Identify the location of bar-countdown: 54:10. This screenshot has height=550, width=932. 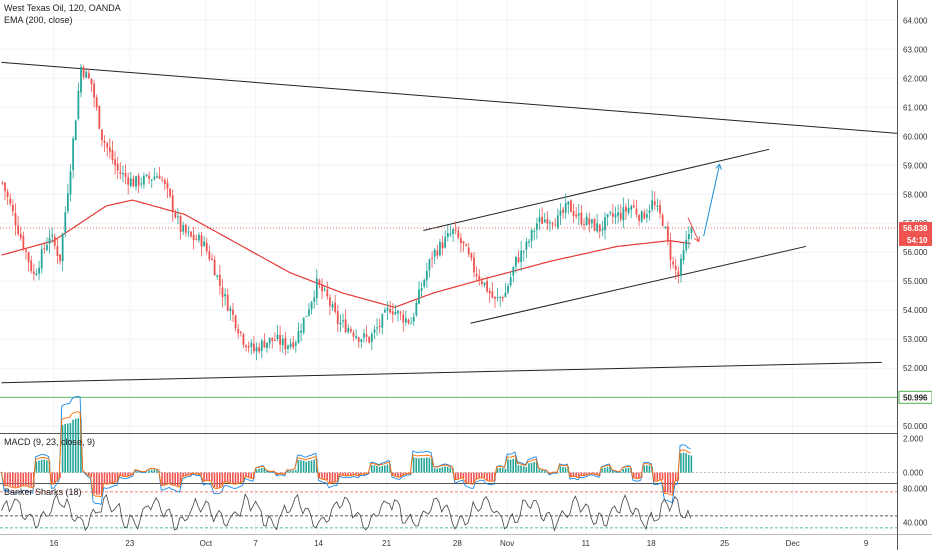
(917, 240).